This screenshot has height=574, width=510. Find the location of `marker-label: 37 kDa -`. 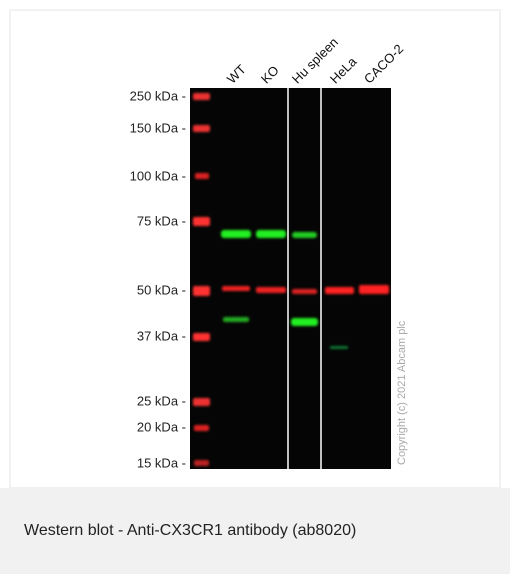

marker-label: 37 kDa - is located at coordinates (161, 335).